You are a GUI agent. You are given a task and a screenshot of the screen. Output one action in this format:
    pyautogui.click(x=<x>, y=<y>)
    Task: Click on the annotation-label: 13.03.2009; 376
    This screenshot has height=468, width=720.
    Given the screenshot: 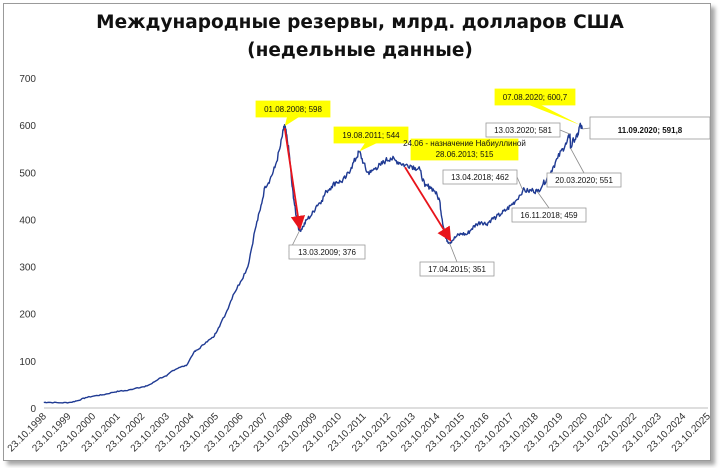 What is the action you would take?
    pyautogui.click(x=327, y=252)
    